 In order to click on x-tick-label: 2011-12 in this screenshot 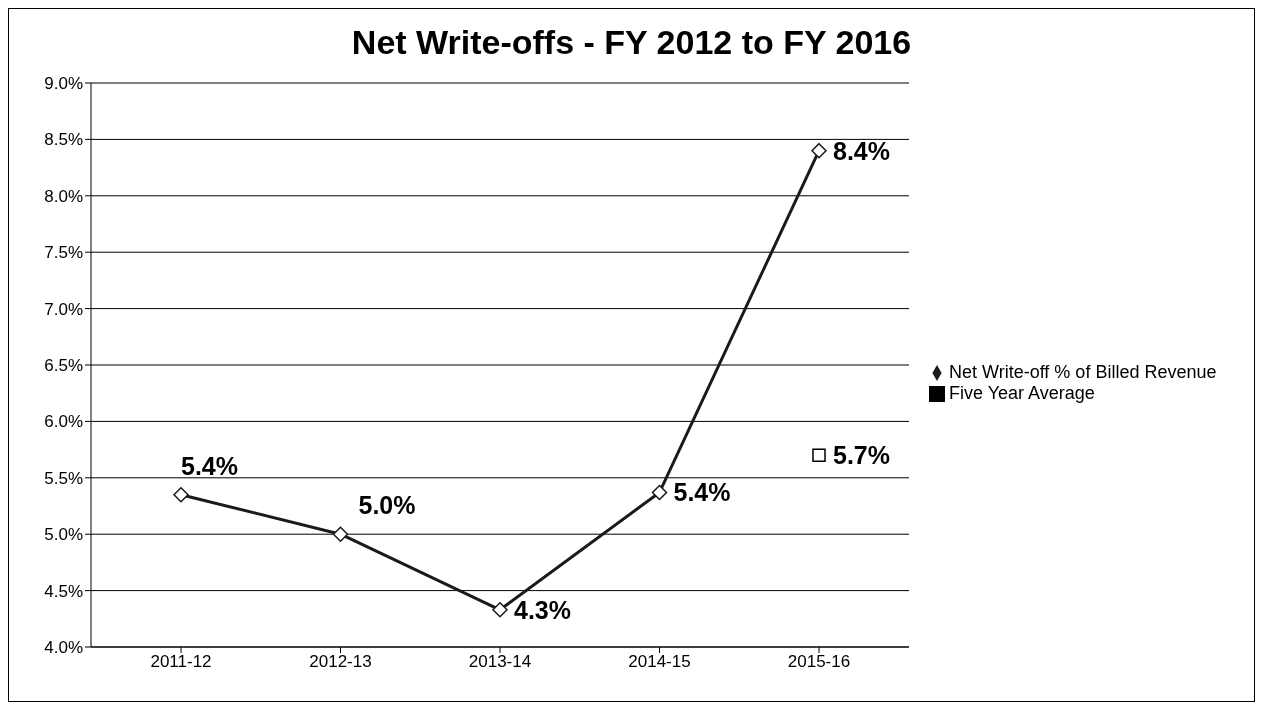, I will do `click(181, 662)`.